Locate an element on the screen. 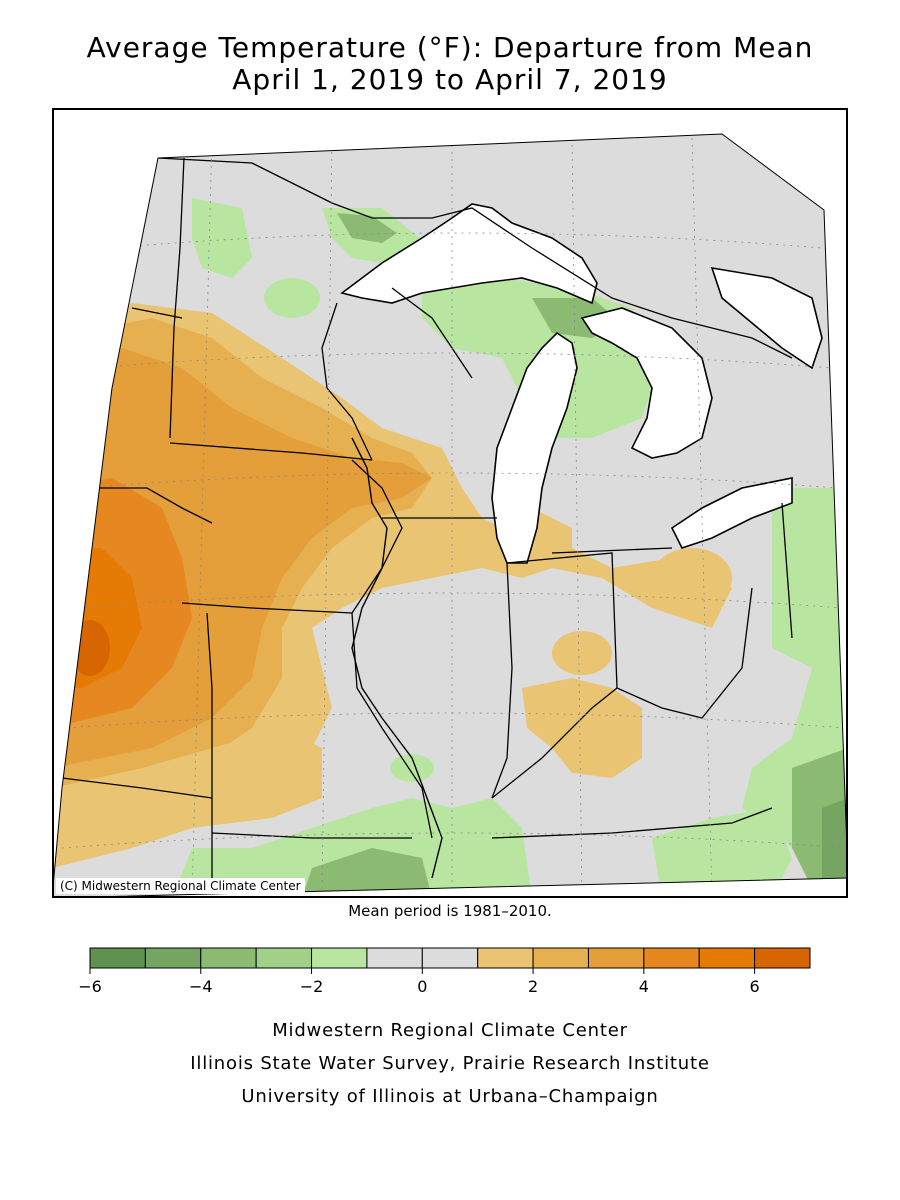  boundary-ia-mo is located at coordinates (267, 608).